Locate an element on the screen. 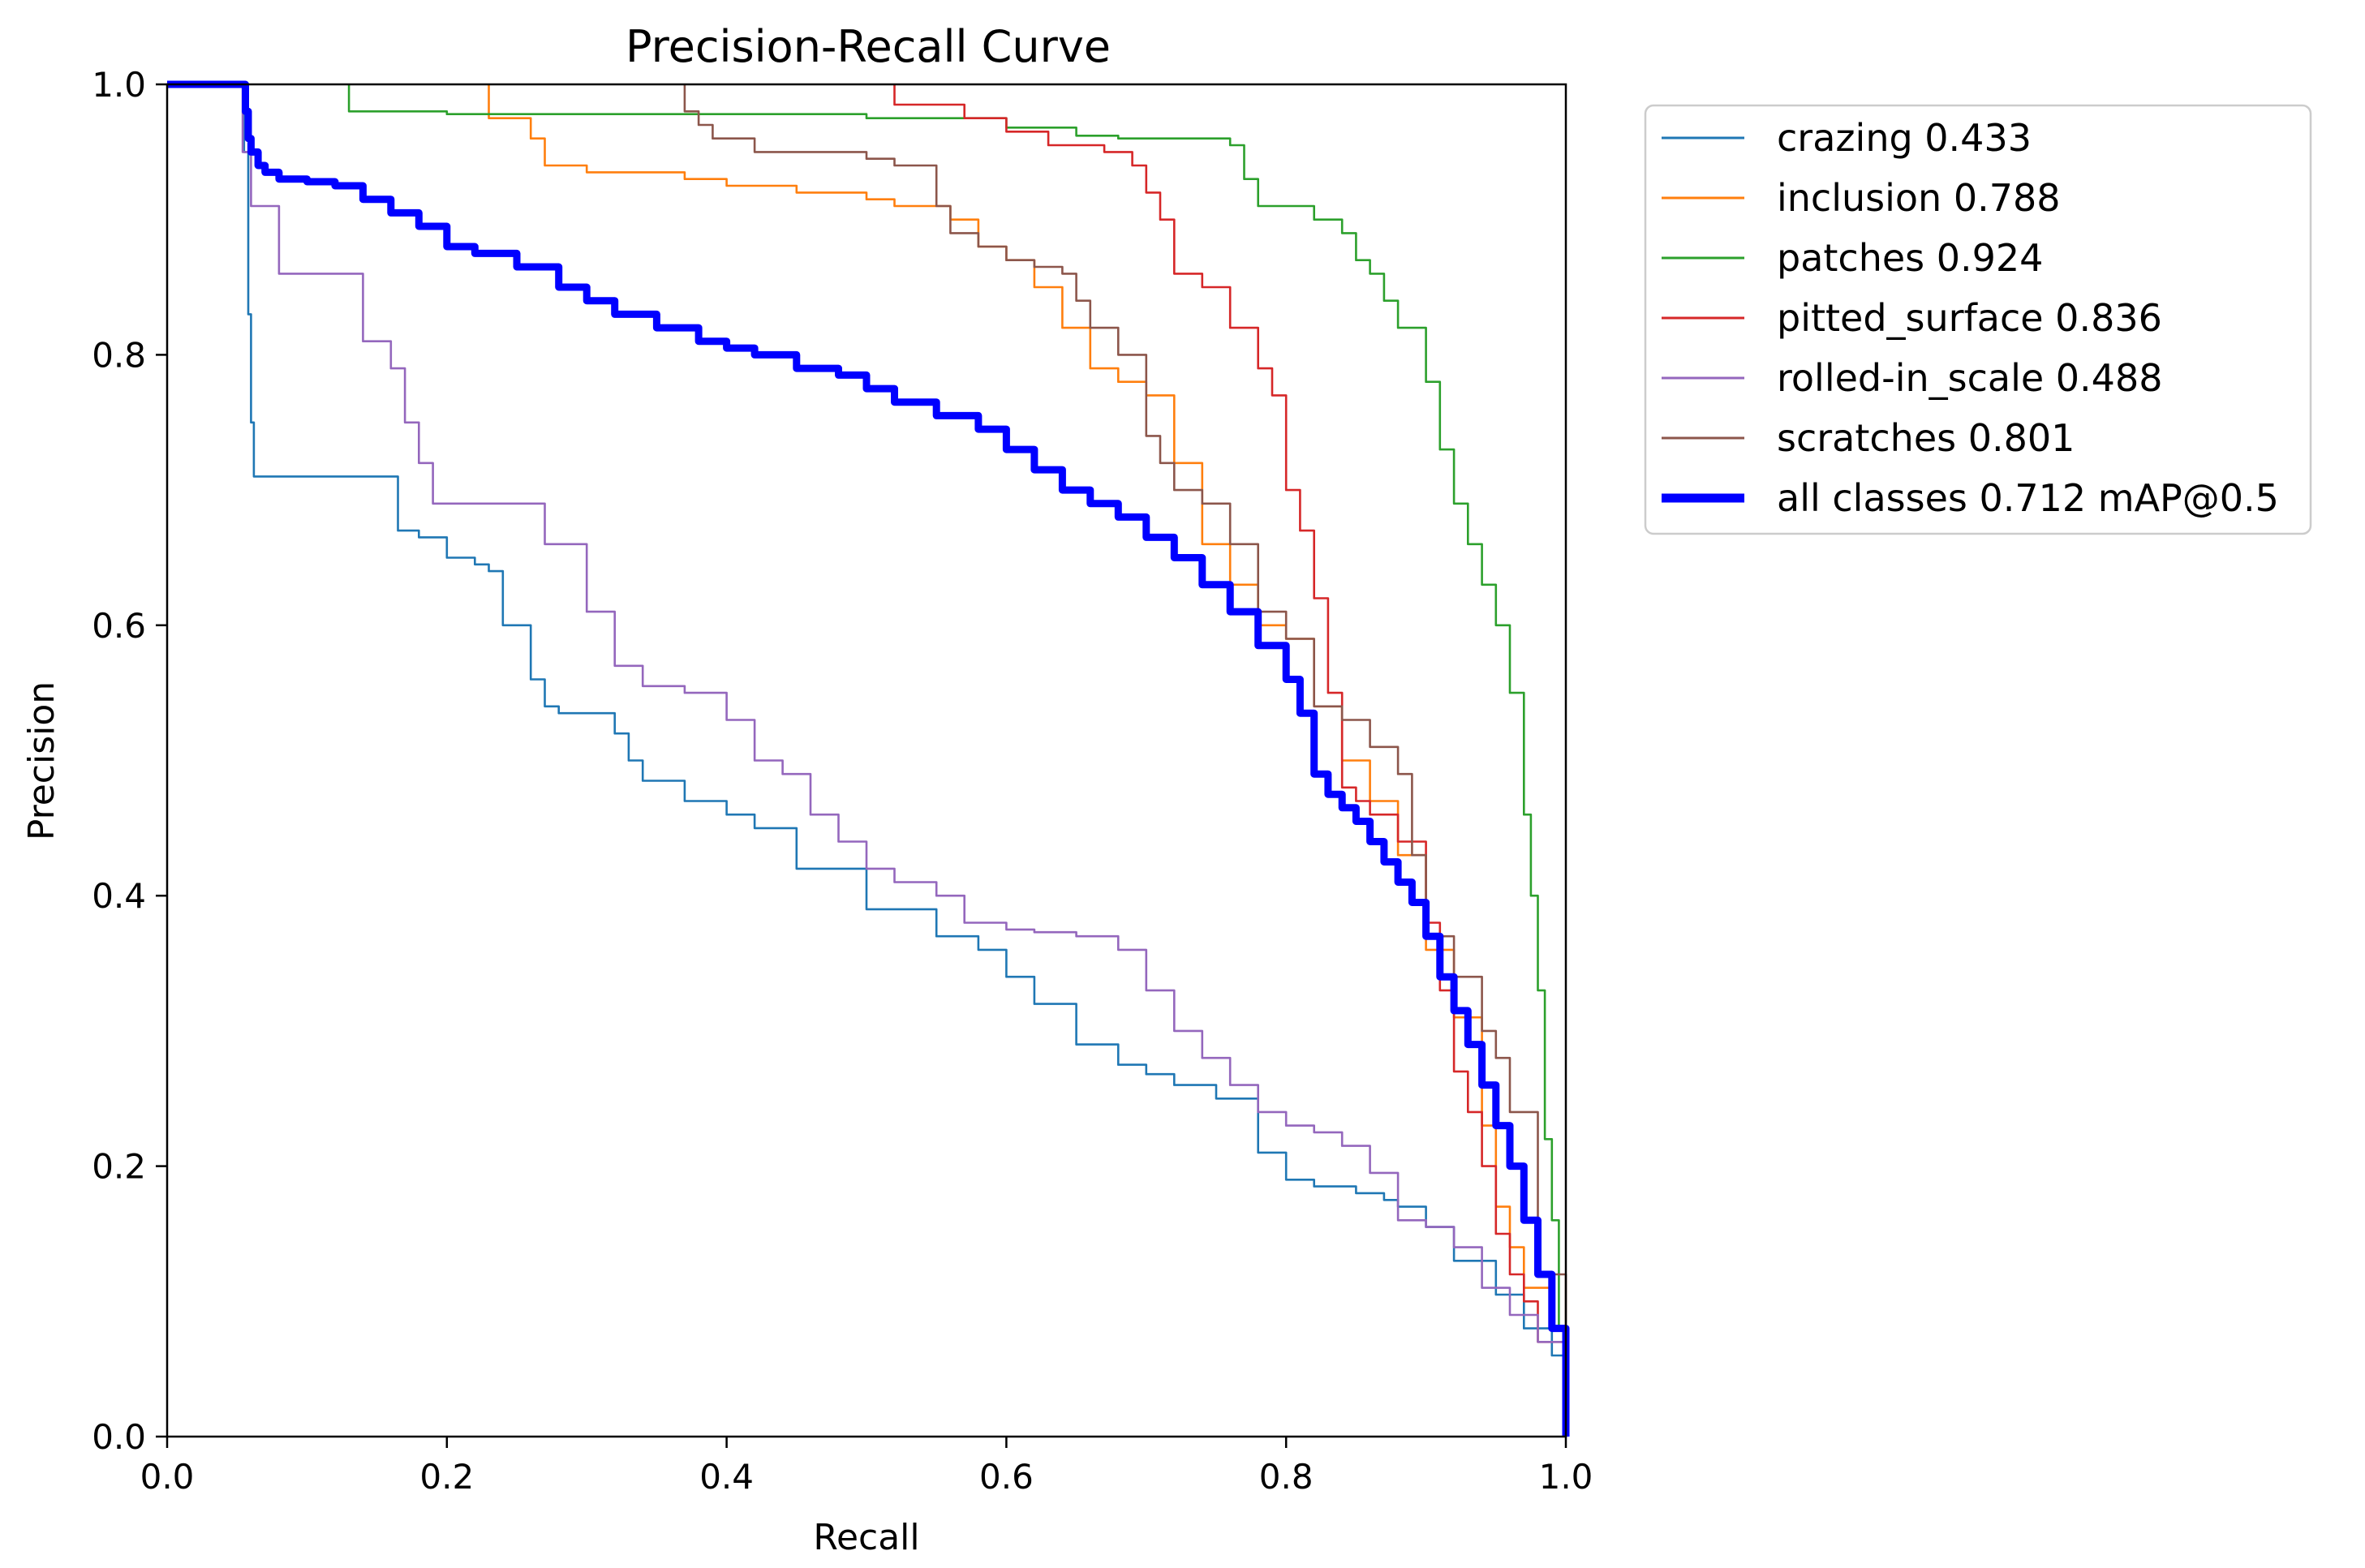  legend-label: scratches 0.801 is located at coordinates (1926, 438).